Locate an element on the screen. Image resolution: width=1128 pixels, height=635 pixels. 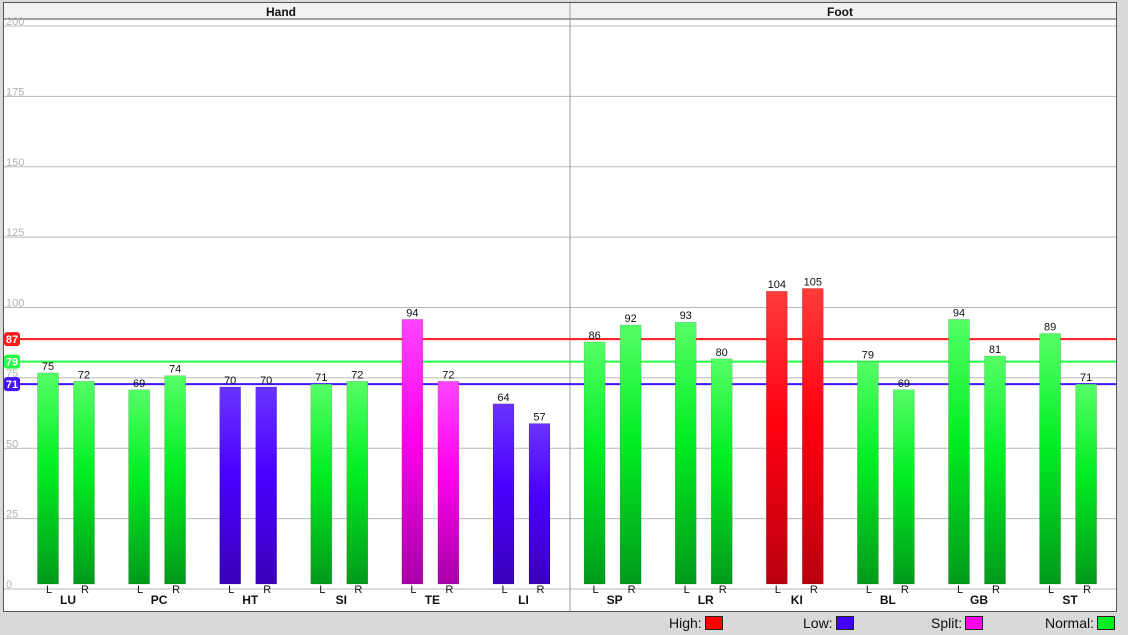
y-tick-label-125: 125 is located at coordinates (15, 233).